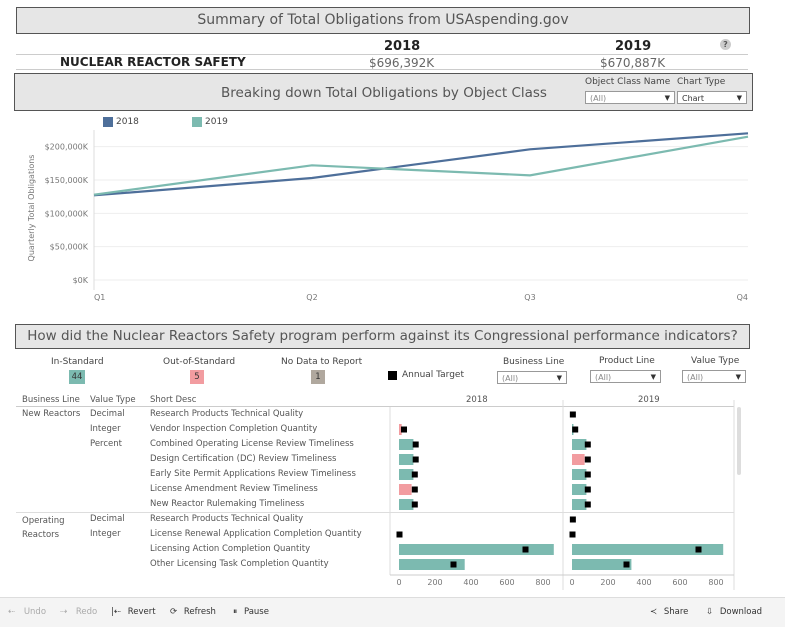 This screenshot has height=627, width=785. Describe the element at coordinates (532, 377) in the screenshot. I see `business-line-dropdown: (All) ▼` at that location.